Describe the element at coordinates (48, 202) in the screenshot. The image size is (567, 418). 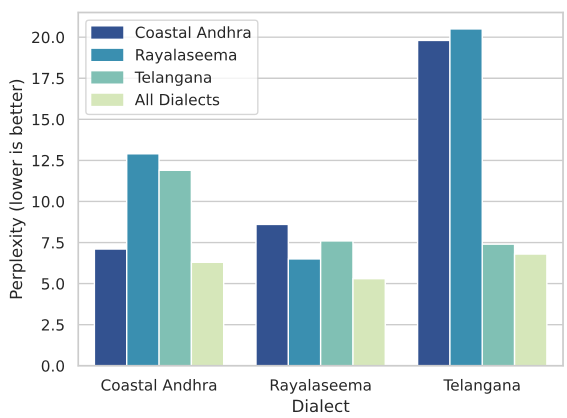
I see `y-tick-label: 10.0` at that location.